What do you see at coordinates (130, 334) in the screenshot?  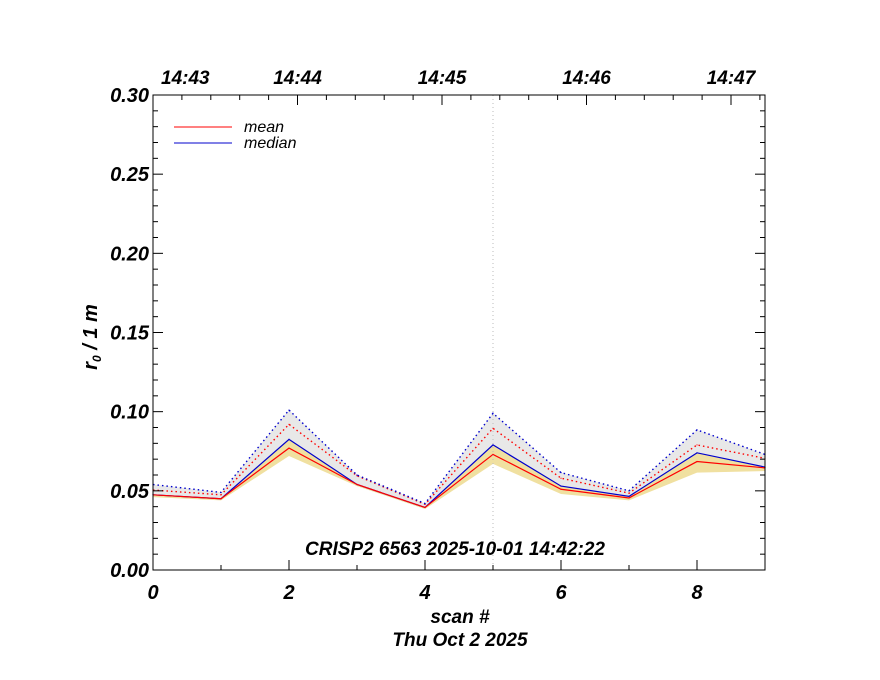 I see `y-tick-label-3: 0.15` at bounding box center [130, 334].